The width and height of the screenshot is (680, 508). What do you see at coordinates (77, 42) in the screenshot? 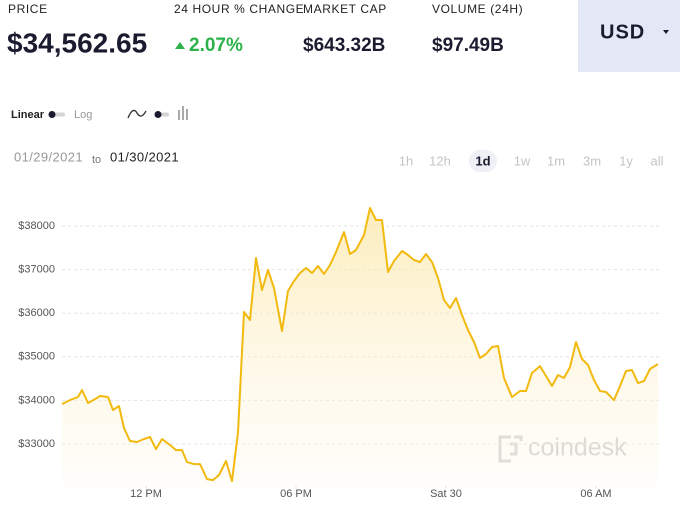
I see `price: $34,562.65` at bounding box center [77, 42].